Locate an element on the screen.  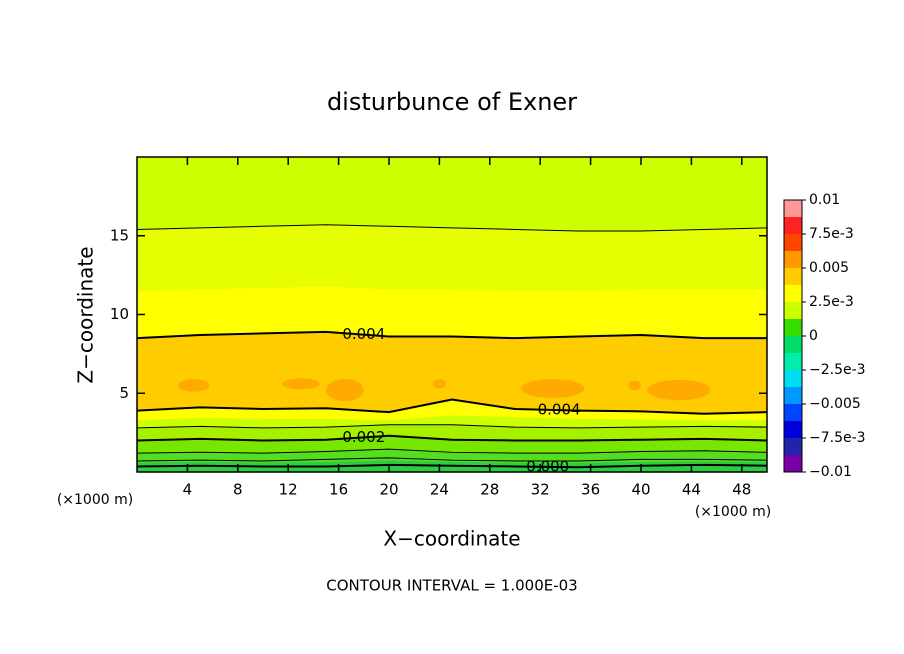
contour-label: 0.002 is located at coordinates (363, 437).